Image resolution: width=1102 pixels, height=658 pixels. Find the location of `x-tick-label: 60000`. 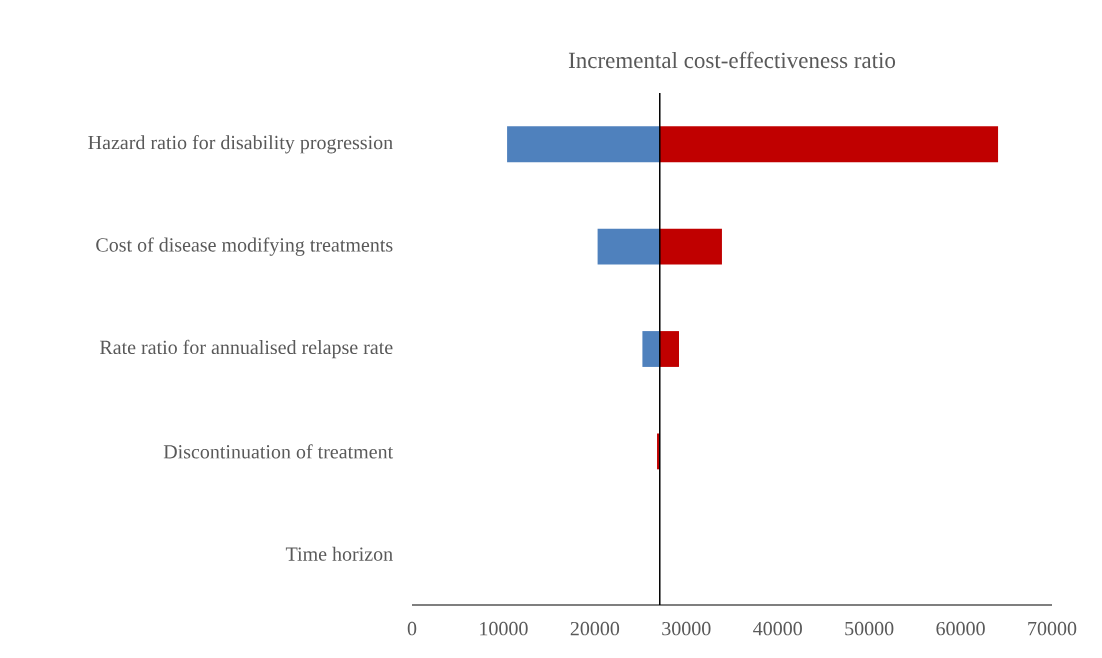

x-tick-label: 60000 is located at coordinates (960, 628).